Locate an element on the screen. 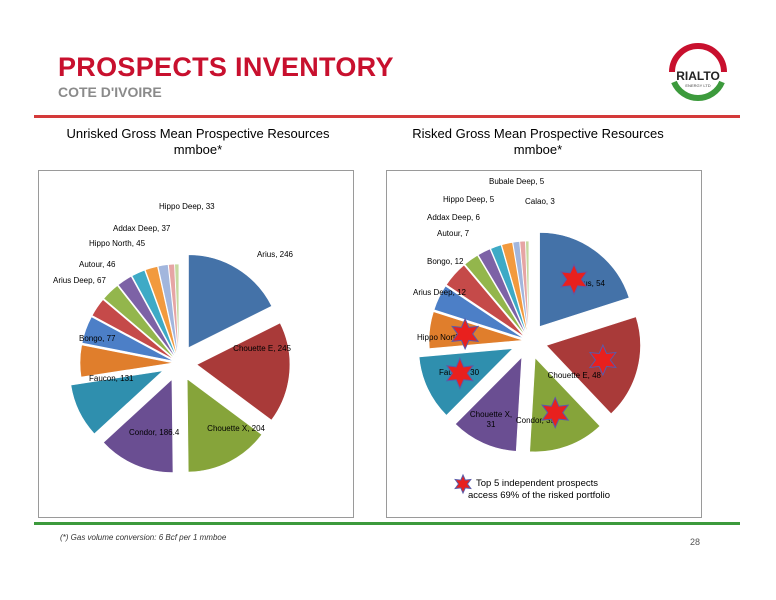 This screenshot has width=776, height=600. data-label-hippo-north: Hippo North, 17 is located at coordinates (445, 337).